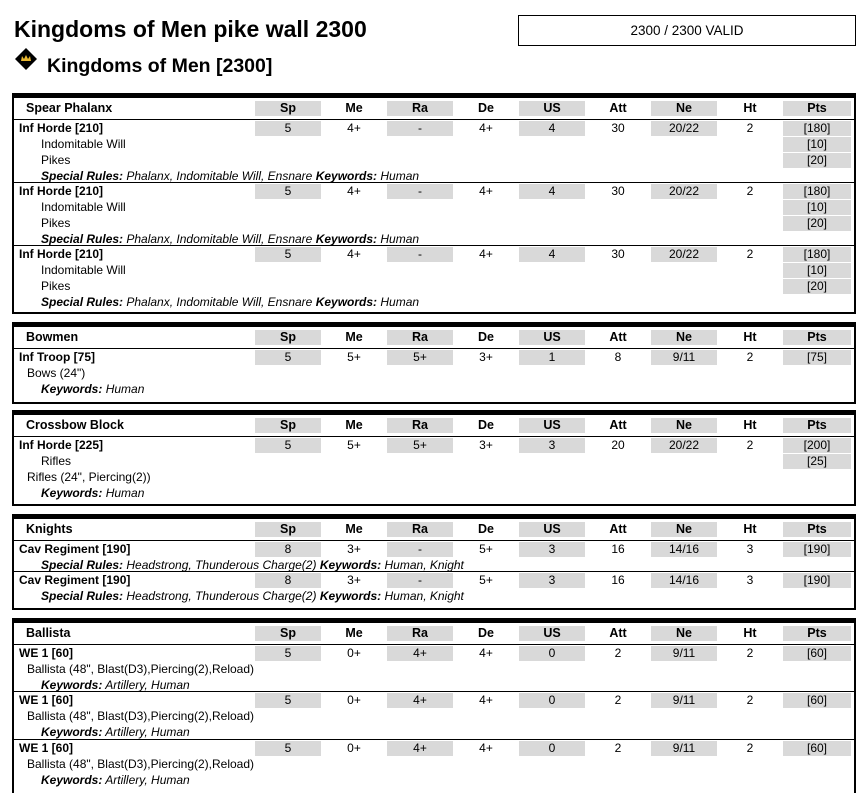 This screenshot has height=793, width=860. I want to click on rules-keywords-text: Keywords: Artillery, Human, so click(115, 780).